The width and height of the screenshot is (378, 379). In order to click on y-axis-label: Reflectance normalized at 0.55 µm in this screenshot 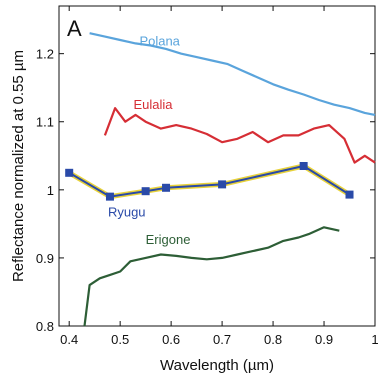, I will do `click(18, 166)`.